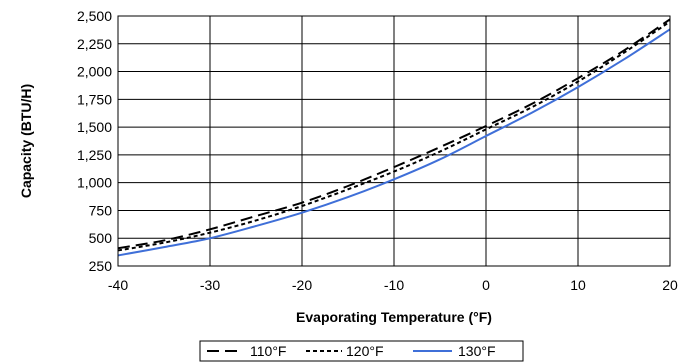 Image resolution: width=694 pixels, height=362 pixels. Describe the element at coordinates (118, 285) in the screenshot. I see `x-tick-label: -40` at that location.